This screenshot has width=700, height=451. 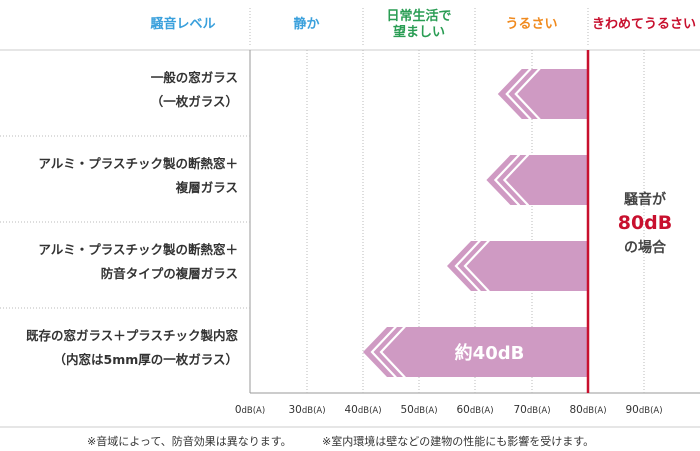 What do you see at coordinates (474, 410) in the screenshot?
I see `x-tick-label: 60dB(A)` at bounding box center [474, 410].